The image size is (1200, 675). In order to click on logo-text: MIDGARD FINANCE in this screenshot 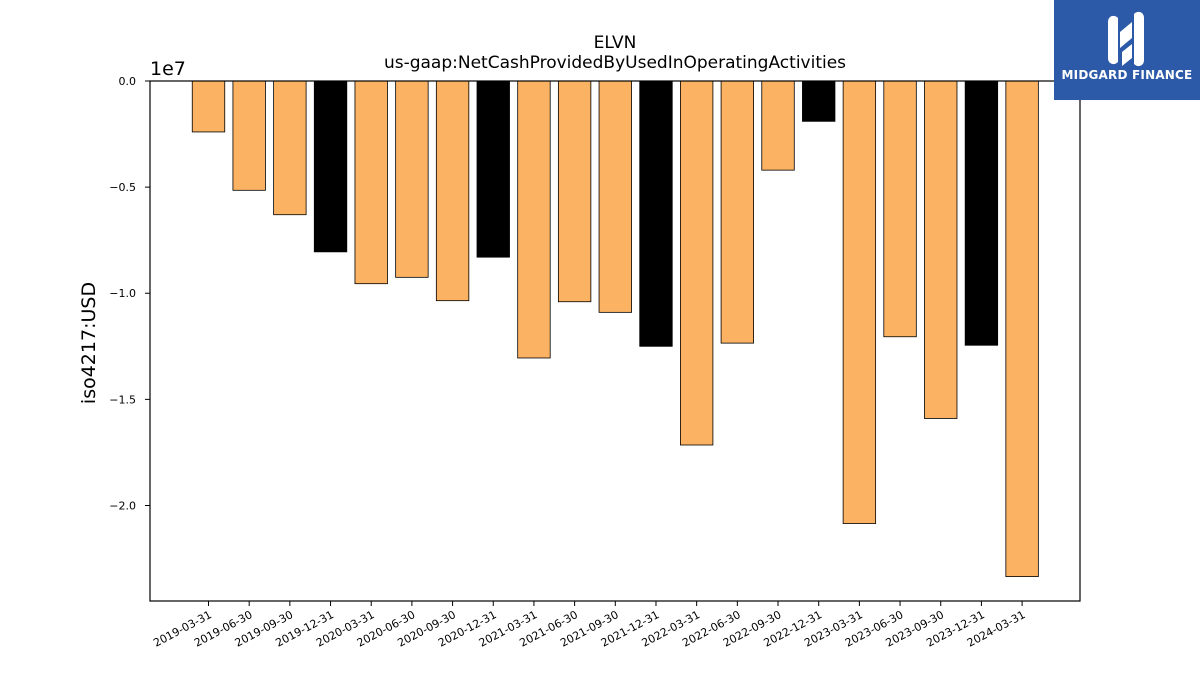, I will do `click(1127, 75)`.